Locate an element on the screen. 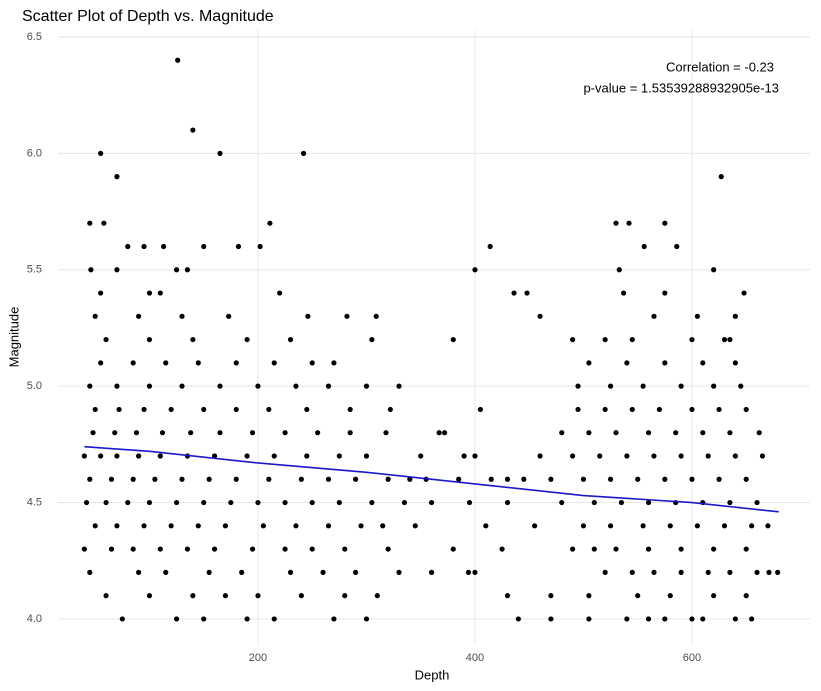 The height and width of the screenshot is (691, 821). x-tick-label: 600 is located at coordinates (692, 658).